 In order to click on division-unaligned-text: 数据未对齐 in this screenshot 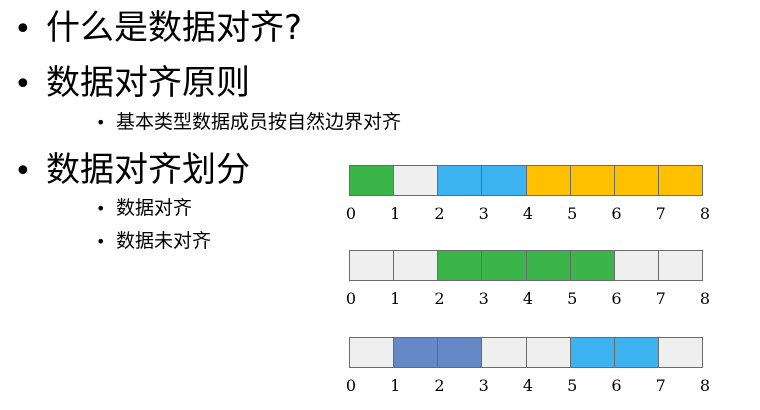, I will do `click(164, 241)`.